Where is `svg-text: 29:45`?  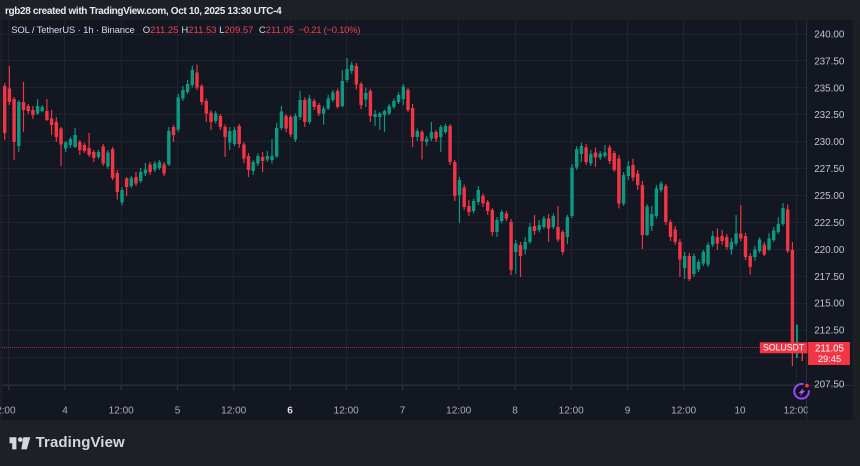 svg-text: 29:45 is located at coordinates (829, 359).